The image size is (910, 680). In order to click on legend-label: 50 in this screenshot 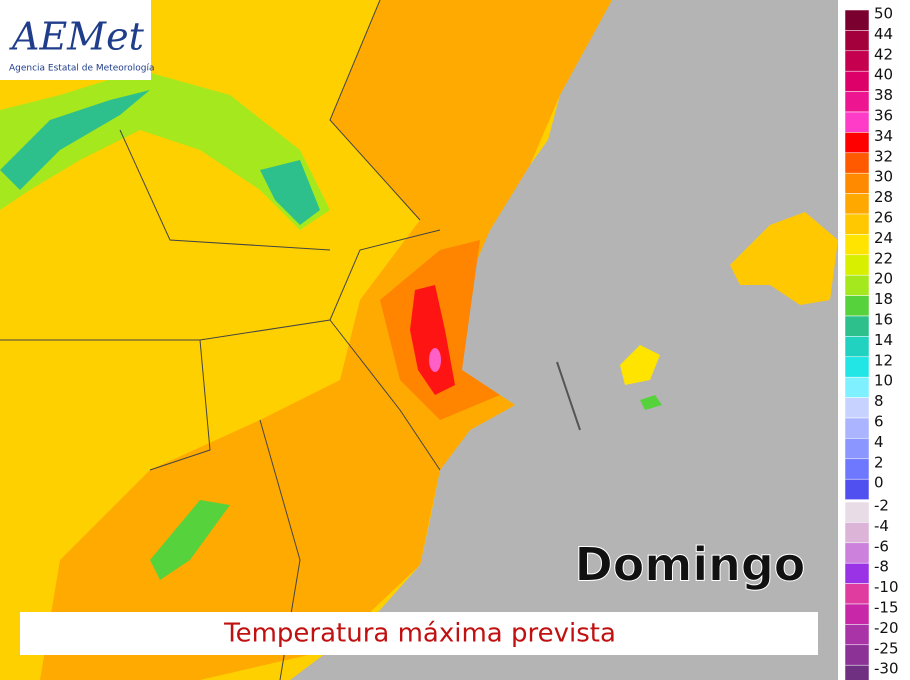, I will do `click(883, 14)`.